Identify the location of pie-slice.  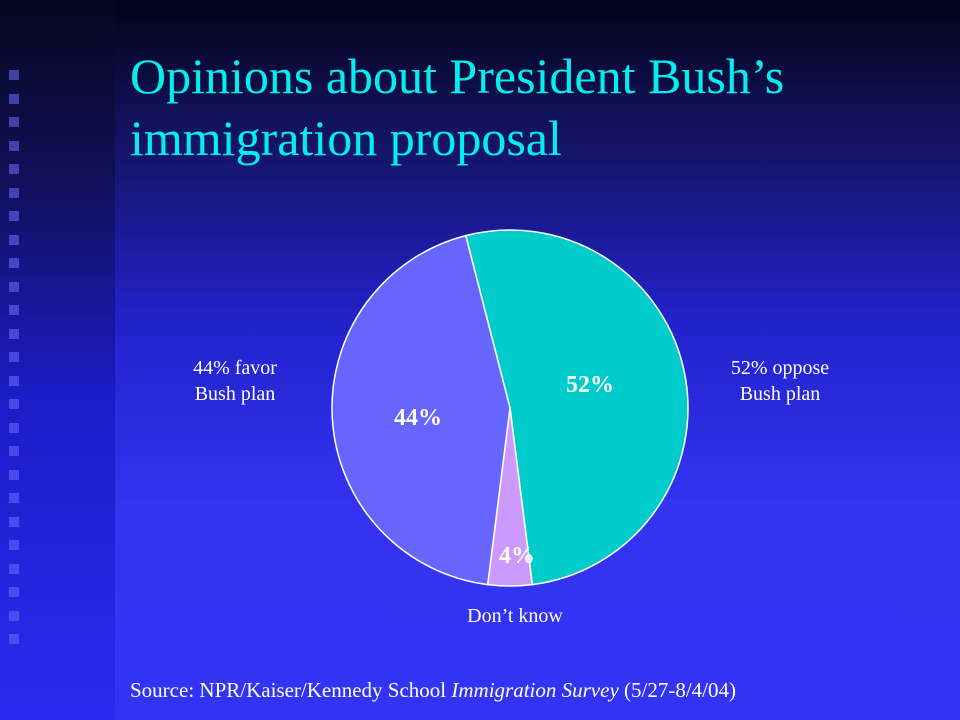
(421, 410).